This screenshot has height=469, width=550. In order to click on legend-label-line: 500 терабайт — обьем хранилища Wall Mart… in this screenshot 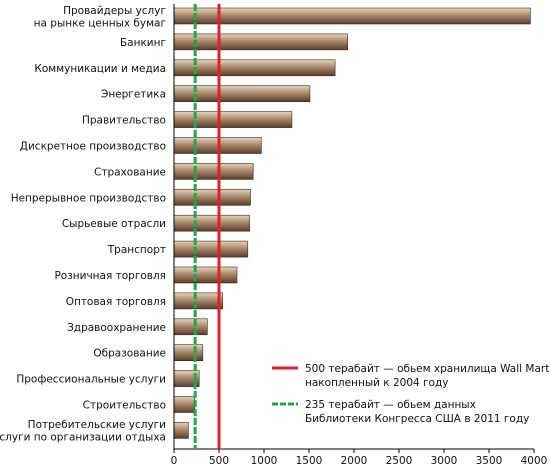, I will do `click(427, 369)`.